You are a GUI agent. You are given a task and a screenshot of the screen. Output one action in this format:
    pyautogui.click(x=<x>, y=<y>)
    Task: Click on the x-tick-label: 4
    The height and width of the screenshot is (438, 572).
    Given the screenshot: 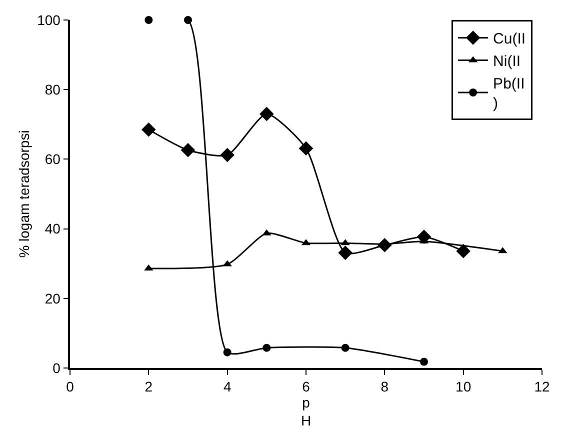 What is the action you would take?
    pyautogui.click(x=227, y=386)
    